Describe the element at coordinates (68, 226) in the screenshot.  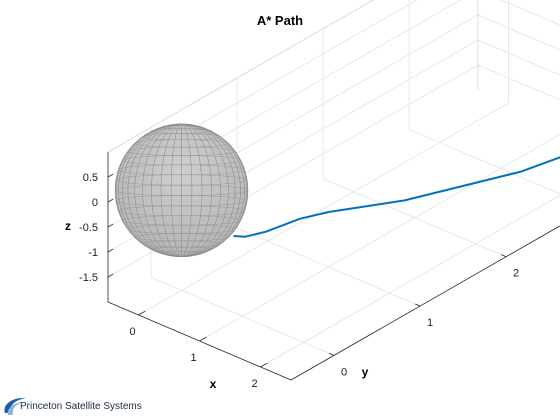
I see `z-axis-label: z` at that location.